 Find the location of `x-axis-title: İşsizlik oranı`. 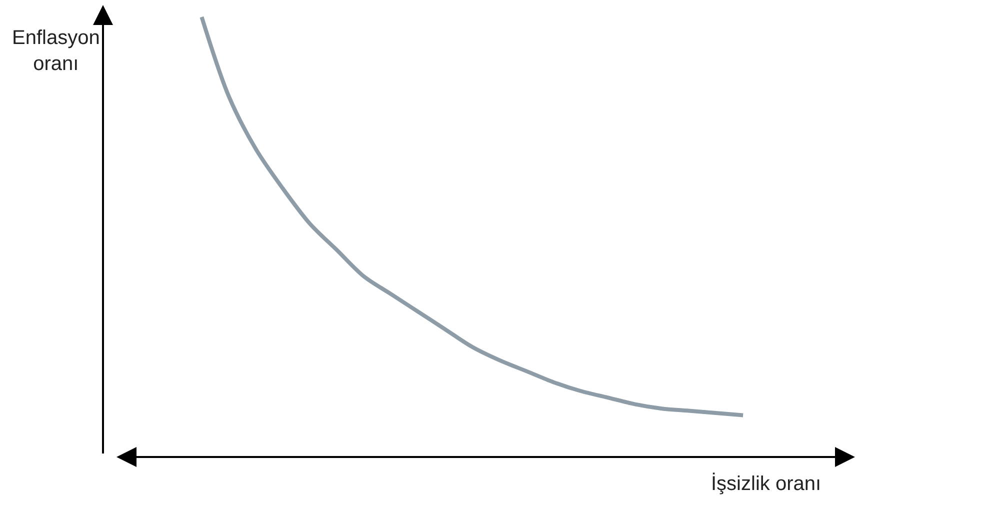

x-axis-title: İşsizlik oranı is located at coordinates (766, 483).